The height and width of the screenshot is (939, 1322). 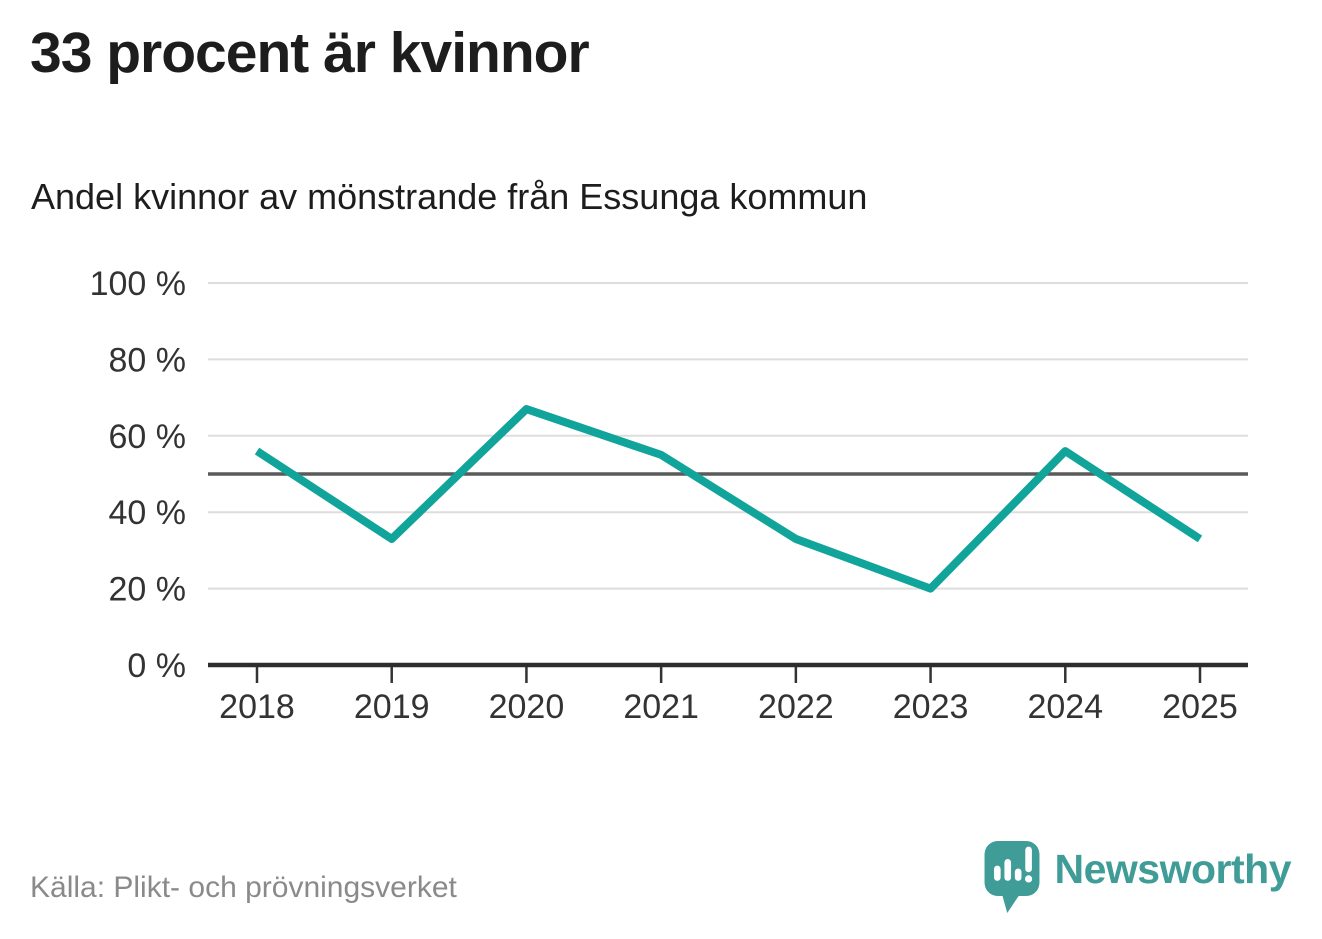 I want to click on logo-bars, so click(x=1012, y=864).